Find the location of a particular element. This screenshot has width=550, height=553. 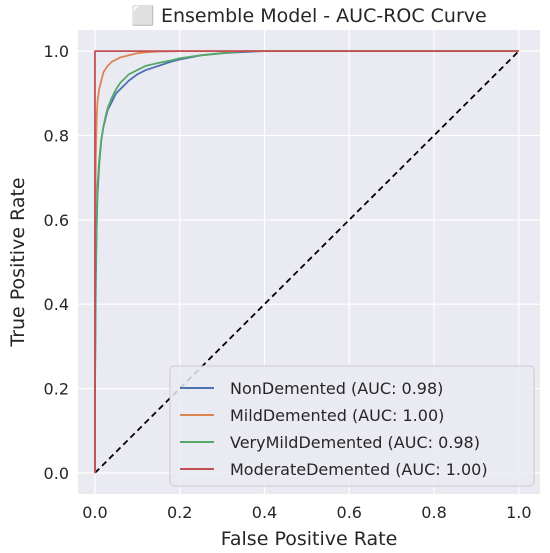

chart-title: ⬜ Ensemble Model - AUC-ROC Curve is located at coordinates (308, 15).